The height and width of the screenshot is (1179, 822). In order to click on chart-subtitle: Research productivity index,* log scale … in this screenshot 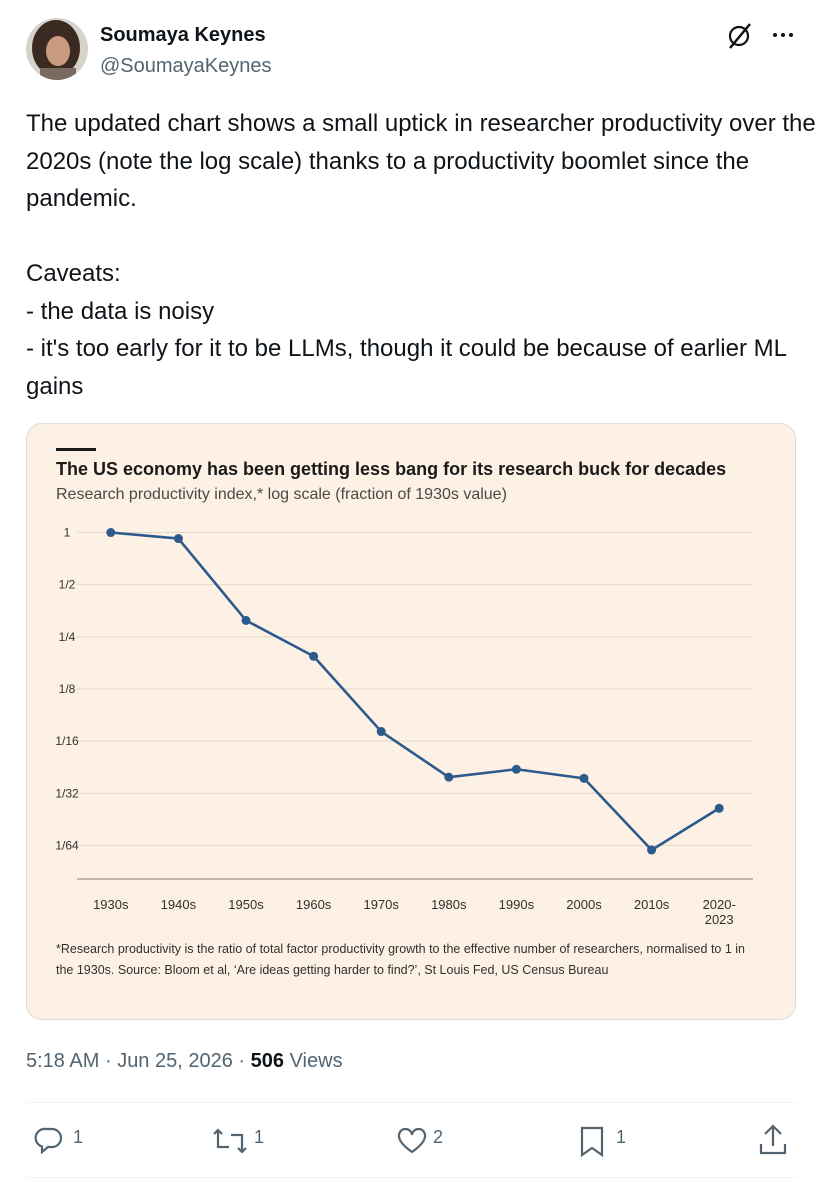, I will do `click(281, 494)`.